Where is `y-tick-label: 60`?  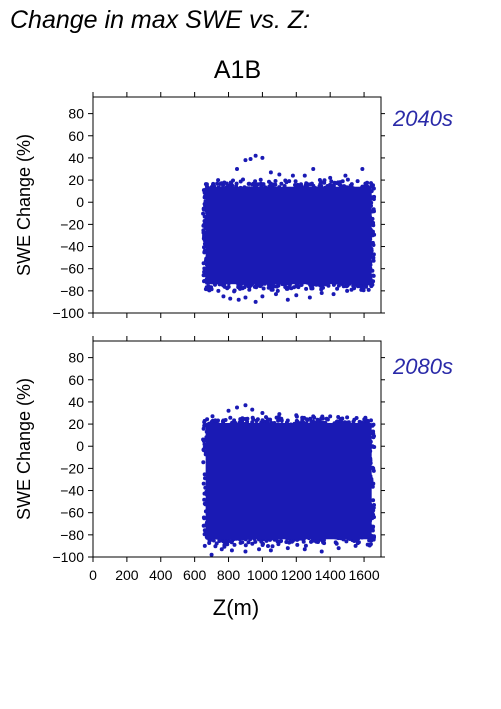
y-tick-label: 60 is located at coordinates (76, 136).